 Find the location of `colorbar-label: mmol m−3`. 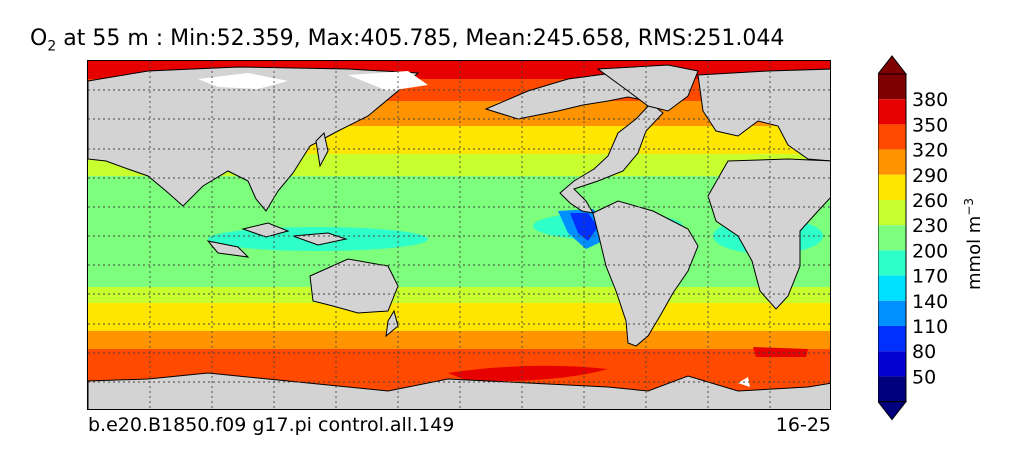

colorbar-label: mmol m−3 is located at coordinates (973, 244).